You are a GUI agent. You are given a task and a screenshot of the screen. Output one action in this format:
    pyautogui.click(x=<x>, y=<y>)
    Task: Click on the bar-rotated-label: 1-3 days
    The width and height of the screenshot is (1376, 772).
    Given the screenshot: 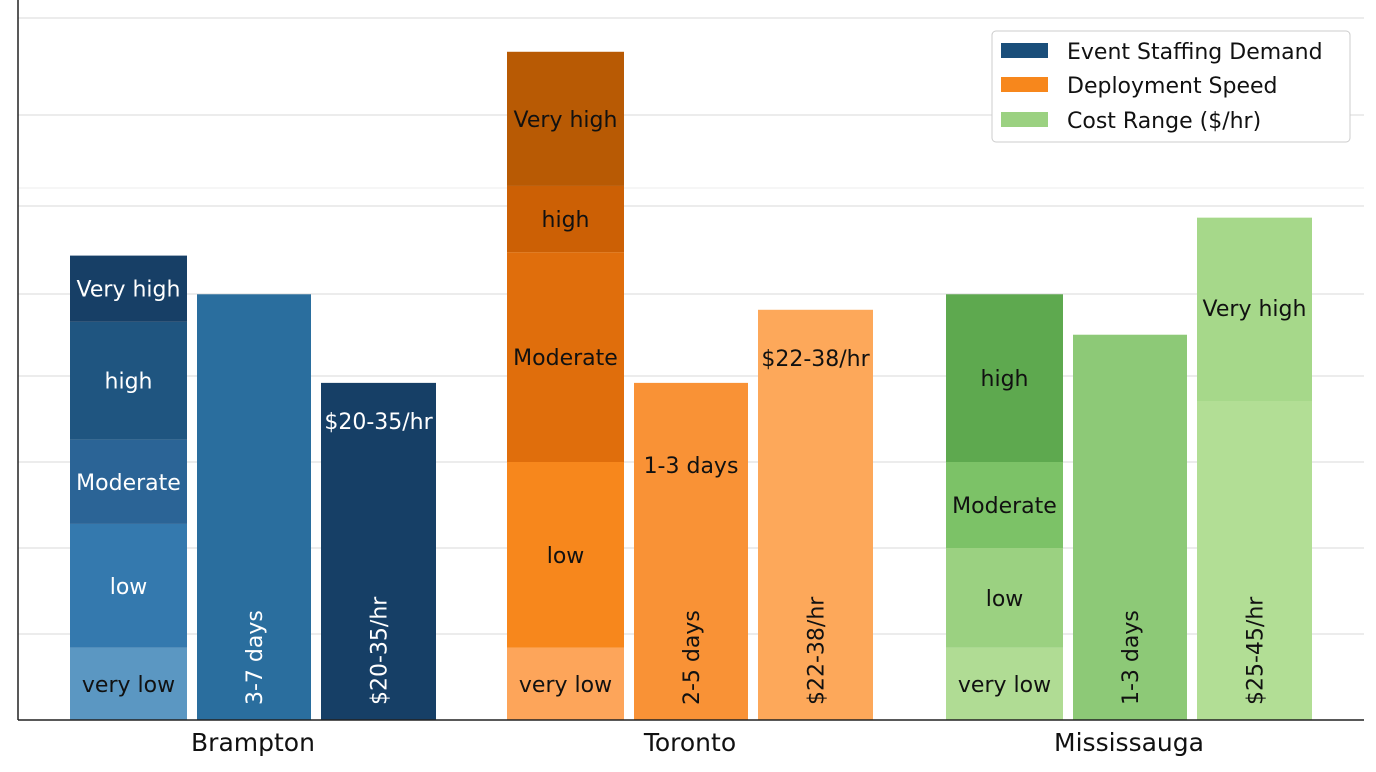 What is the action you would take?
    pyautogui.click(x=1131, y=657)
    